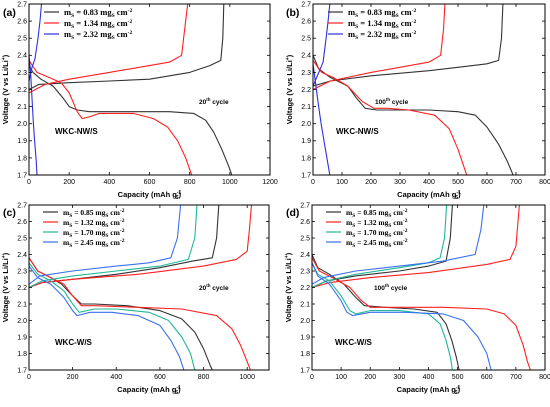 The width and height of the screenshot is (550, 407). Describe the element at coordinates (98, 13) in the screenshot. I see `legend-entry: mS = 0.83 mgS cm-2` at that location.